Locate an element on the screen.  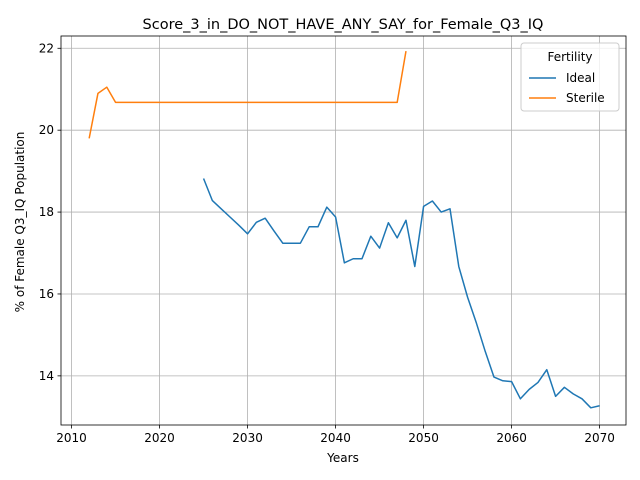
y-axis-label: % of Female Q3_IQ Population is located at coordinates (20, 222).